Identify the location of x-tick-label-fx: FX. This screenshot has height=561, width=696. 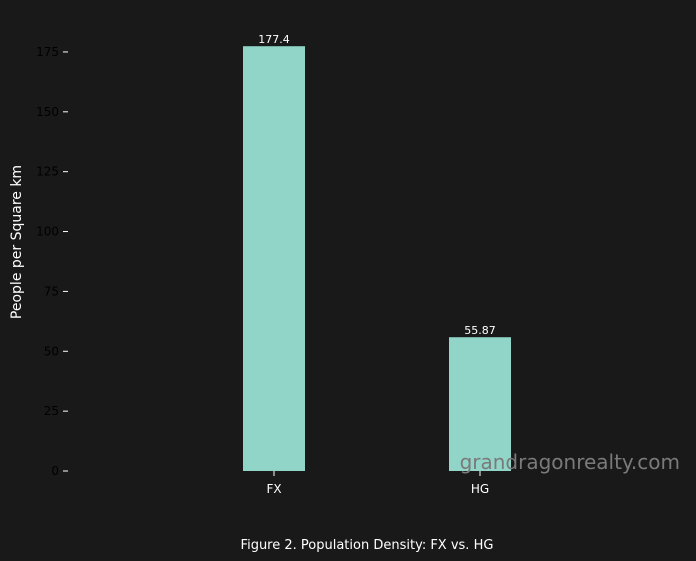
(273, 489).